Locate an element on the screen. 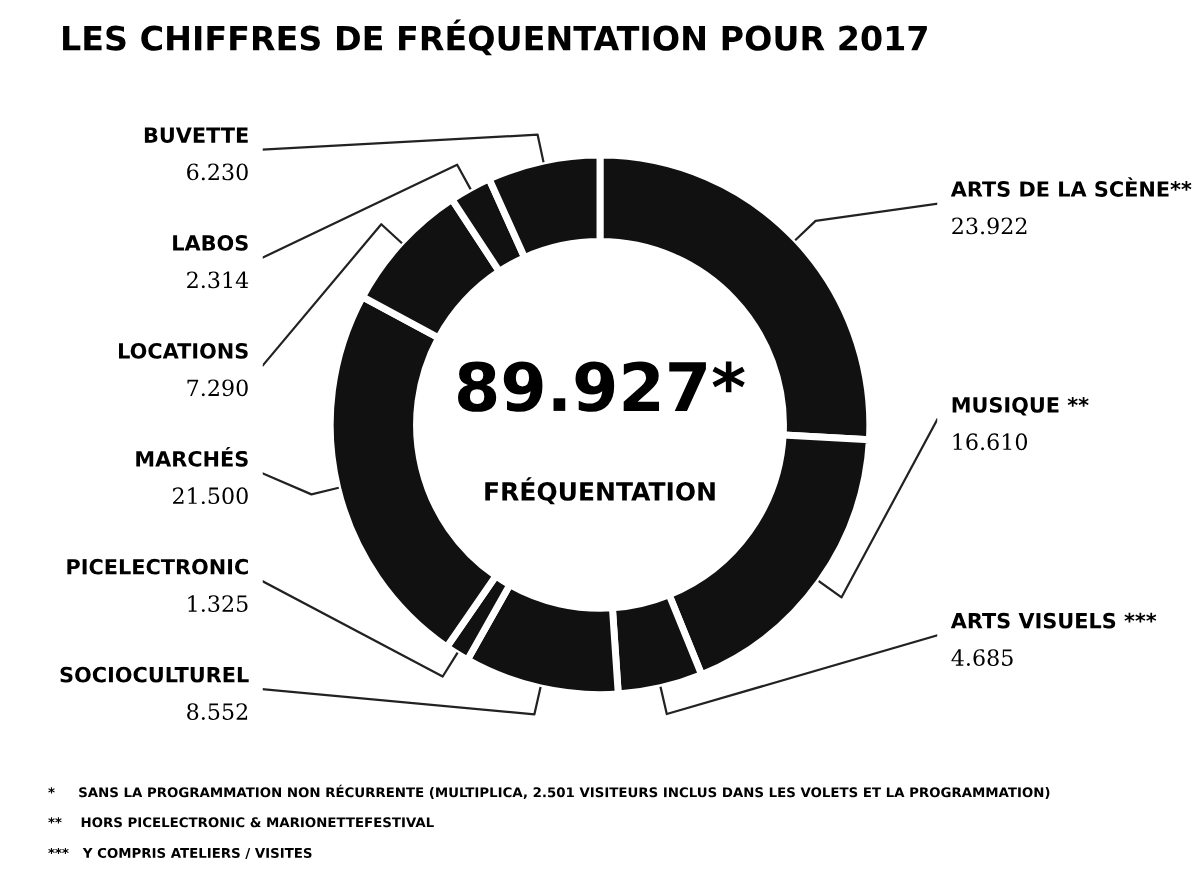  data-label: 1.325 is located at coordinates (218, 604).